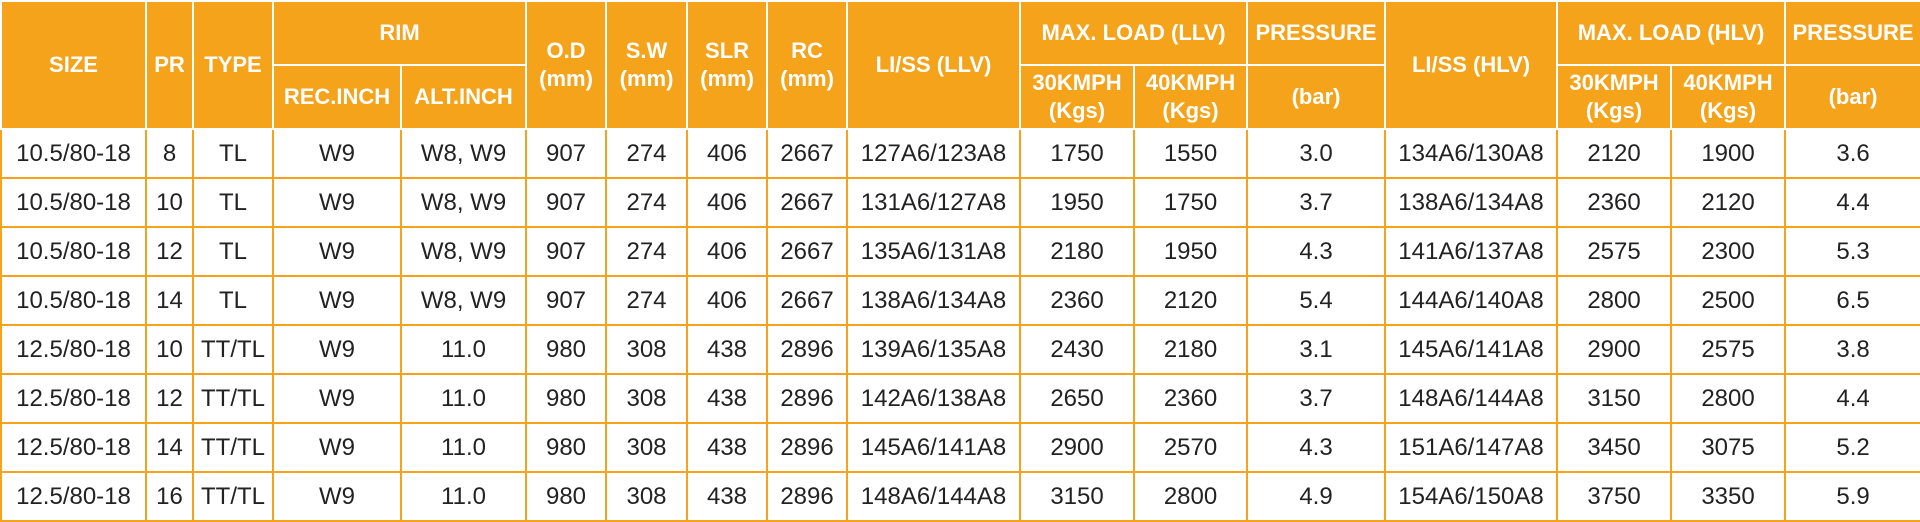 The height and width of the screenshot is (522, 1920). Describe the element at coordinates (566, 78) in the screenshot. I see `header-od-unit: (mm)` at that location.